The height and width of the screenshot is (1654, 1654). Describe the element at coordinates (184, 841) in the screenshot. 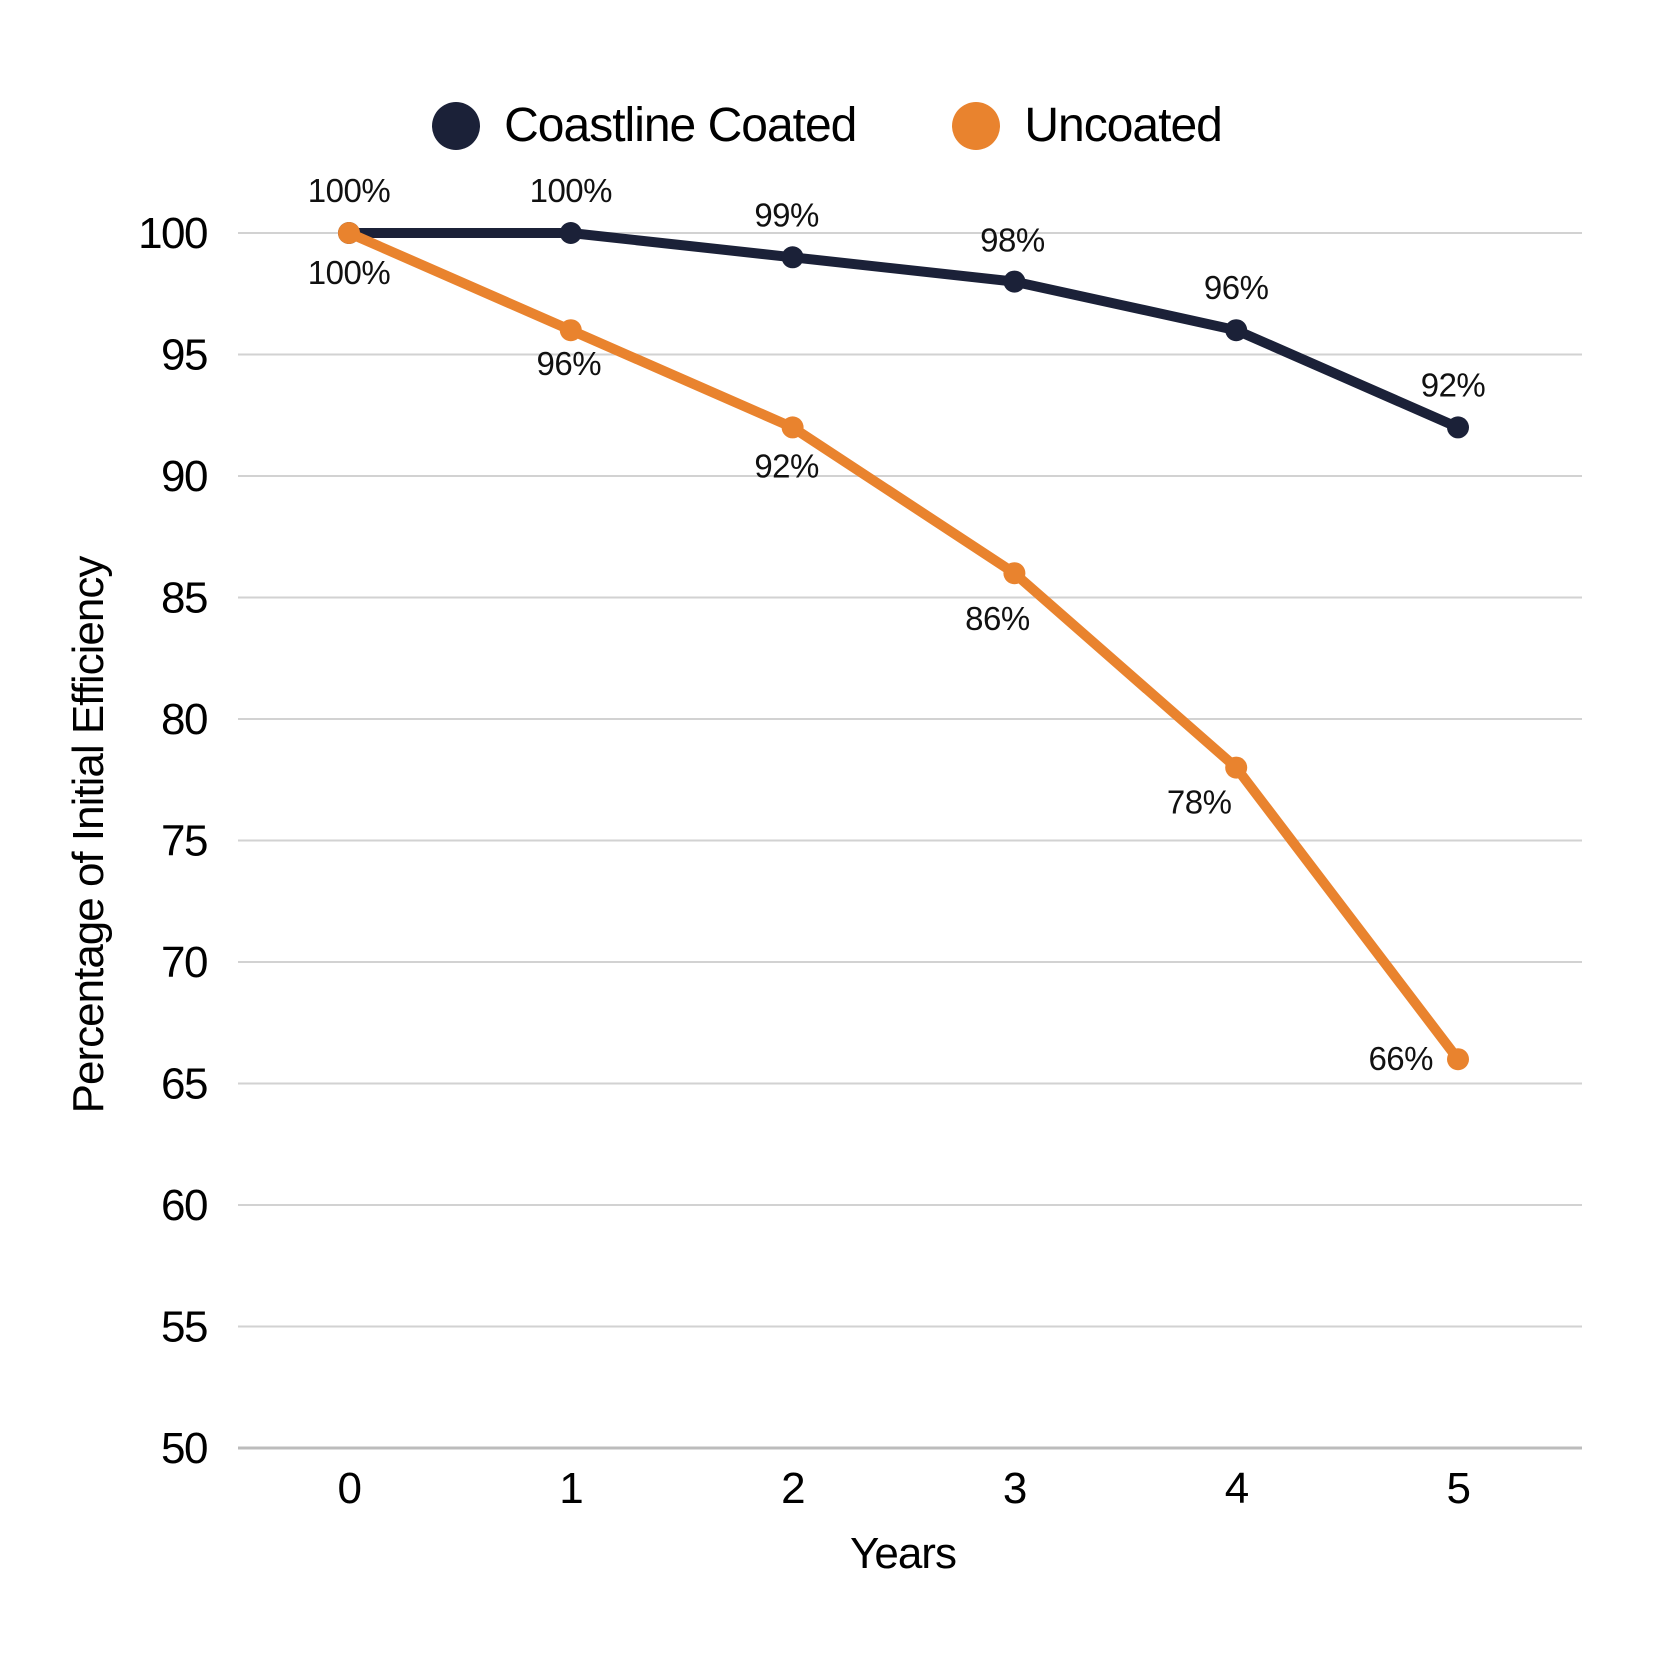

I see `y-tick-label: 75` at that location.